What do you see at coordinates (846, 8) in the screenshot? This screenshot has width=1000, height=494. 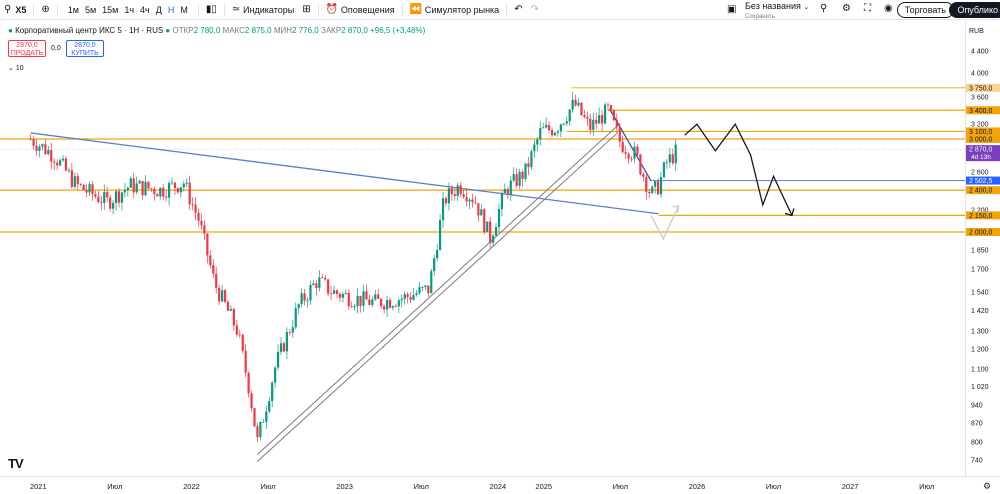 I see `settings-icon: ⚙` at bounding box center [846, 8].